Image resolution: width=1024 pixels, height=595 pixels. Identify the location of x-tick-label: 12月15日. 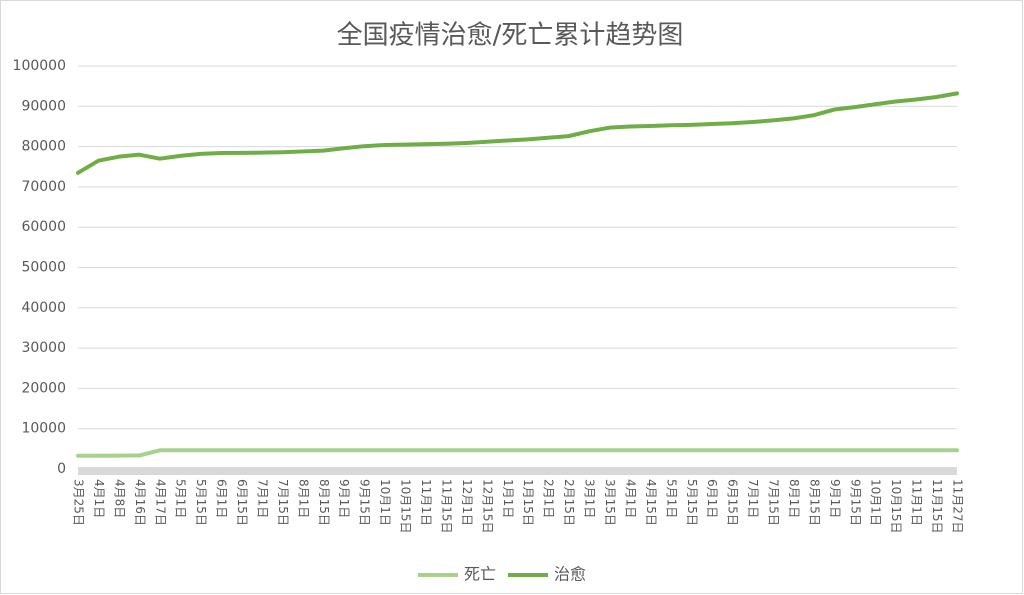
(487, 506).